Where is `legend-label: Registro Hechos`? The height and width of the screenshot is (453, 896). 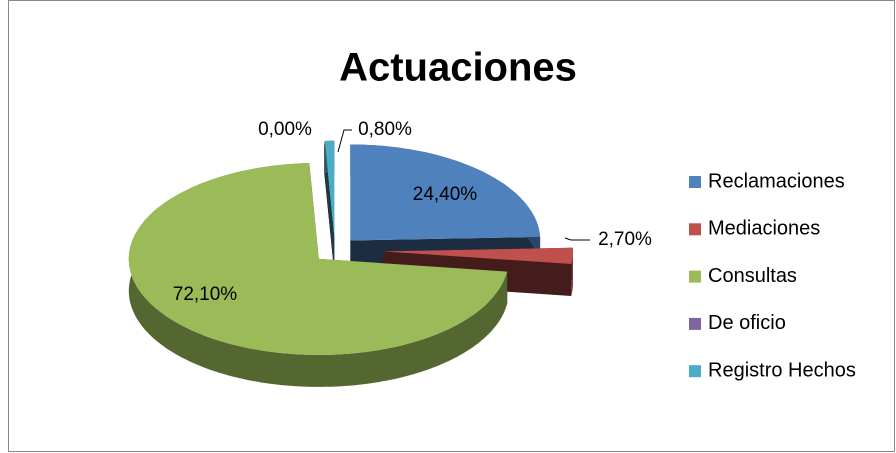
legend-label: Registro Hechos is located at coordinates (782, 370).